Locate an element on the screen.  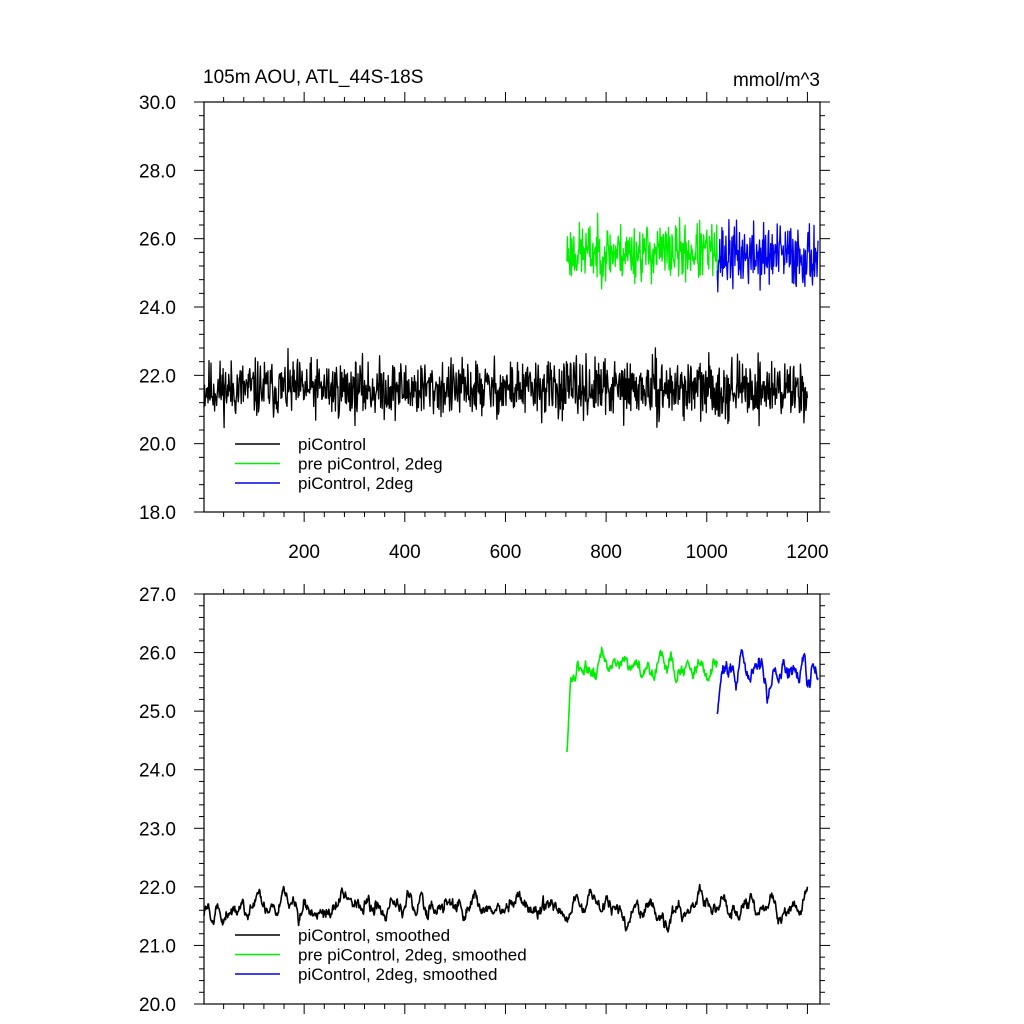
legend-entry: piControl, smoothed is located at coordinates (374, 935).